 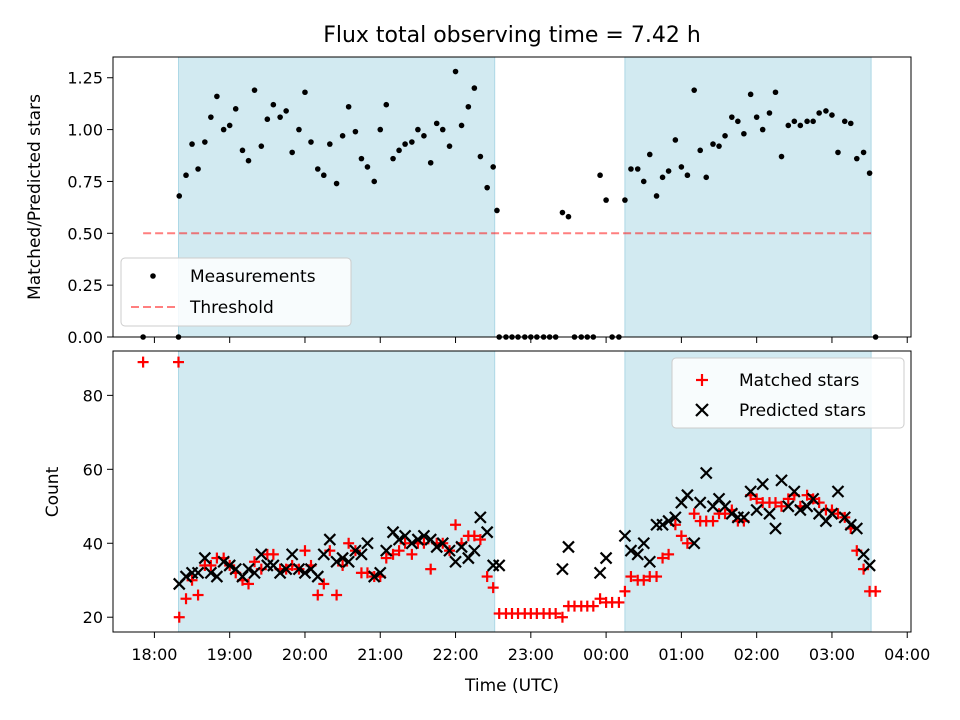 I want to click on bottom-legend: Matched stars Predicted stars, so click(x=788, y=393).